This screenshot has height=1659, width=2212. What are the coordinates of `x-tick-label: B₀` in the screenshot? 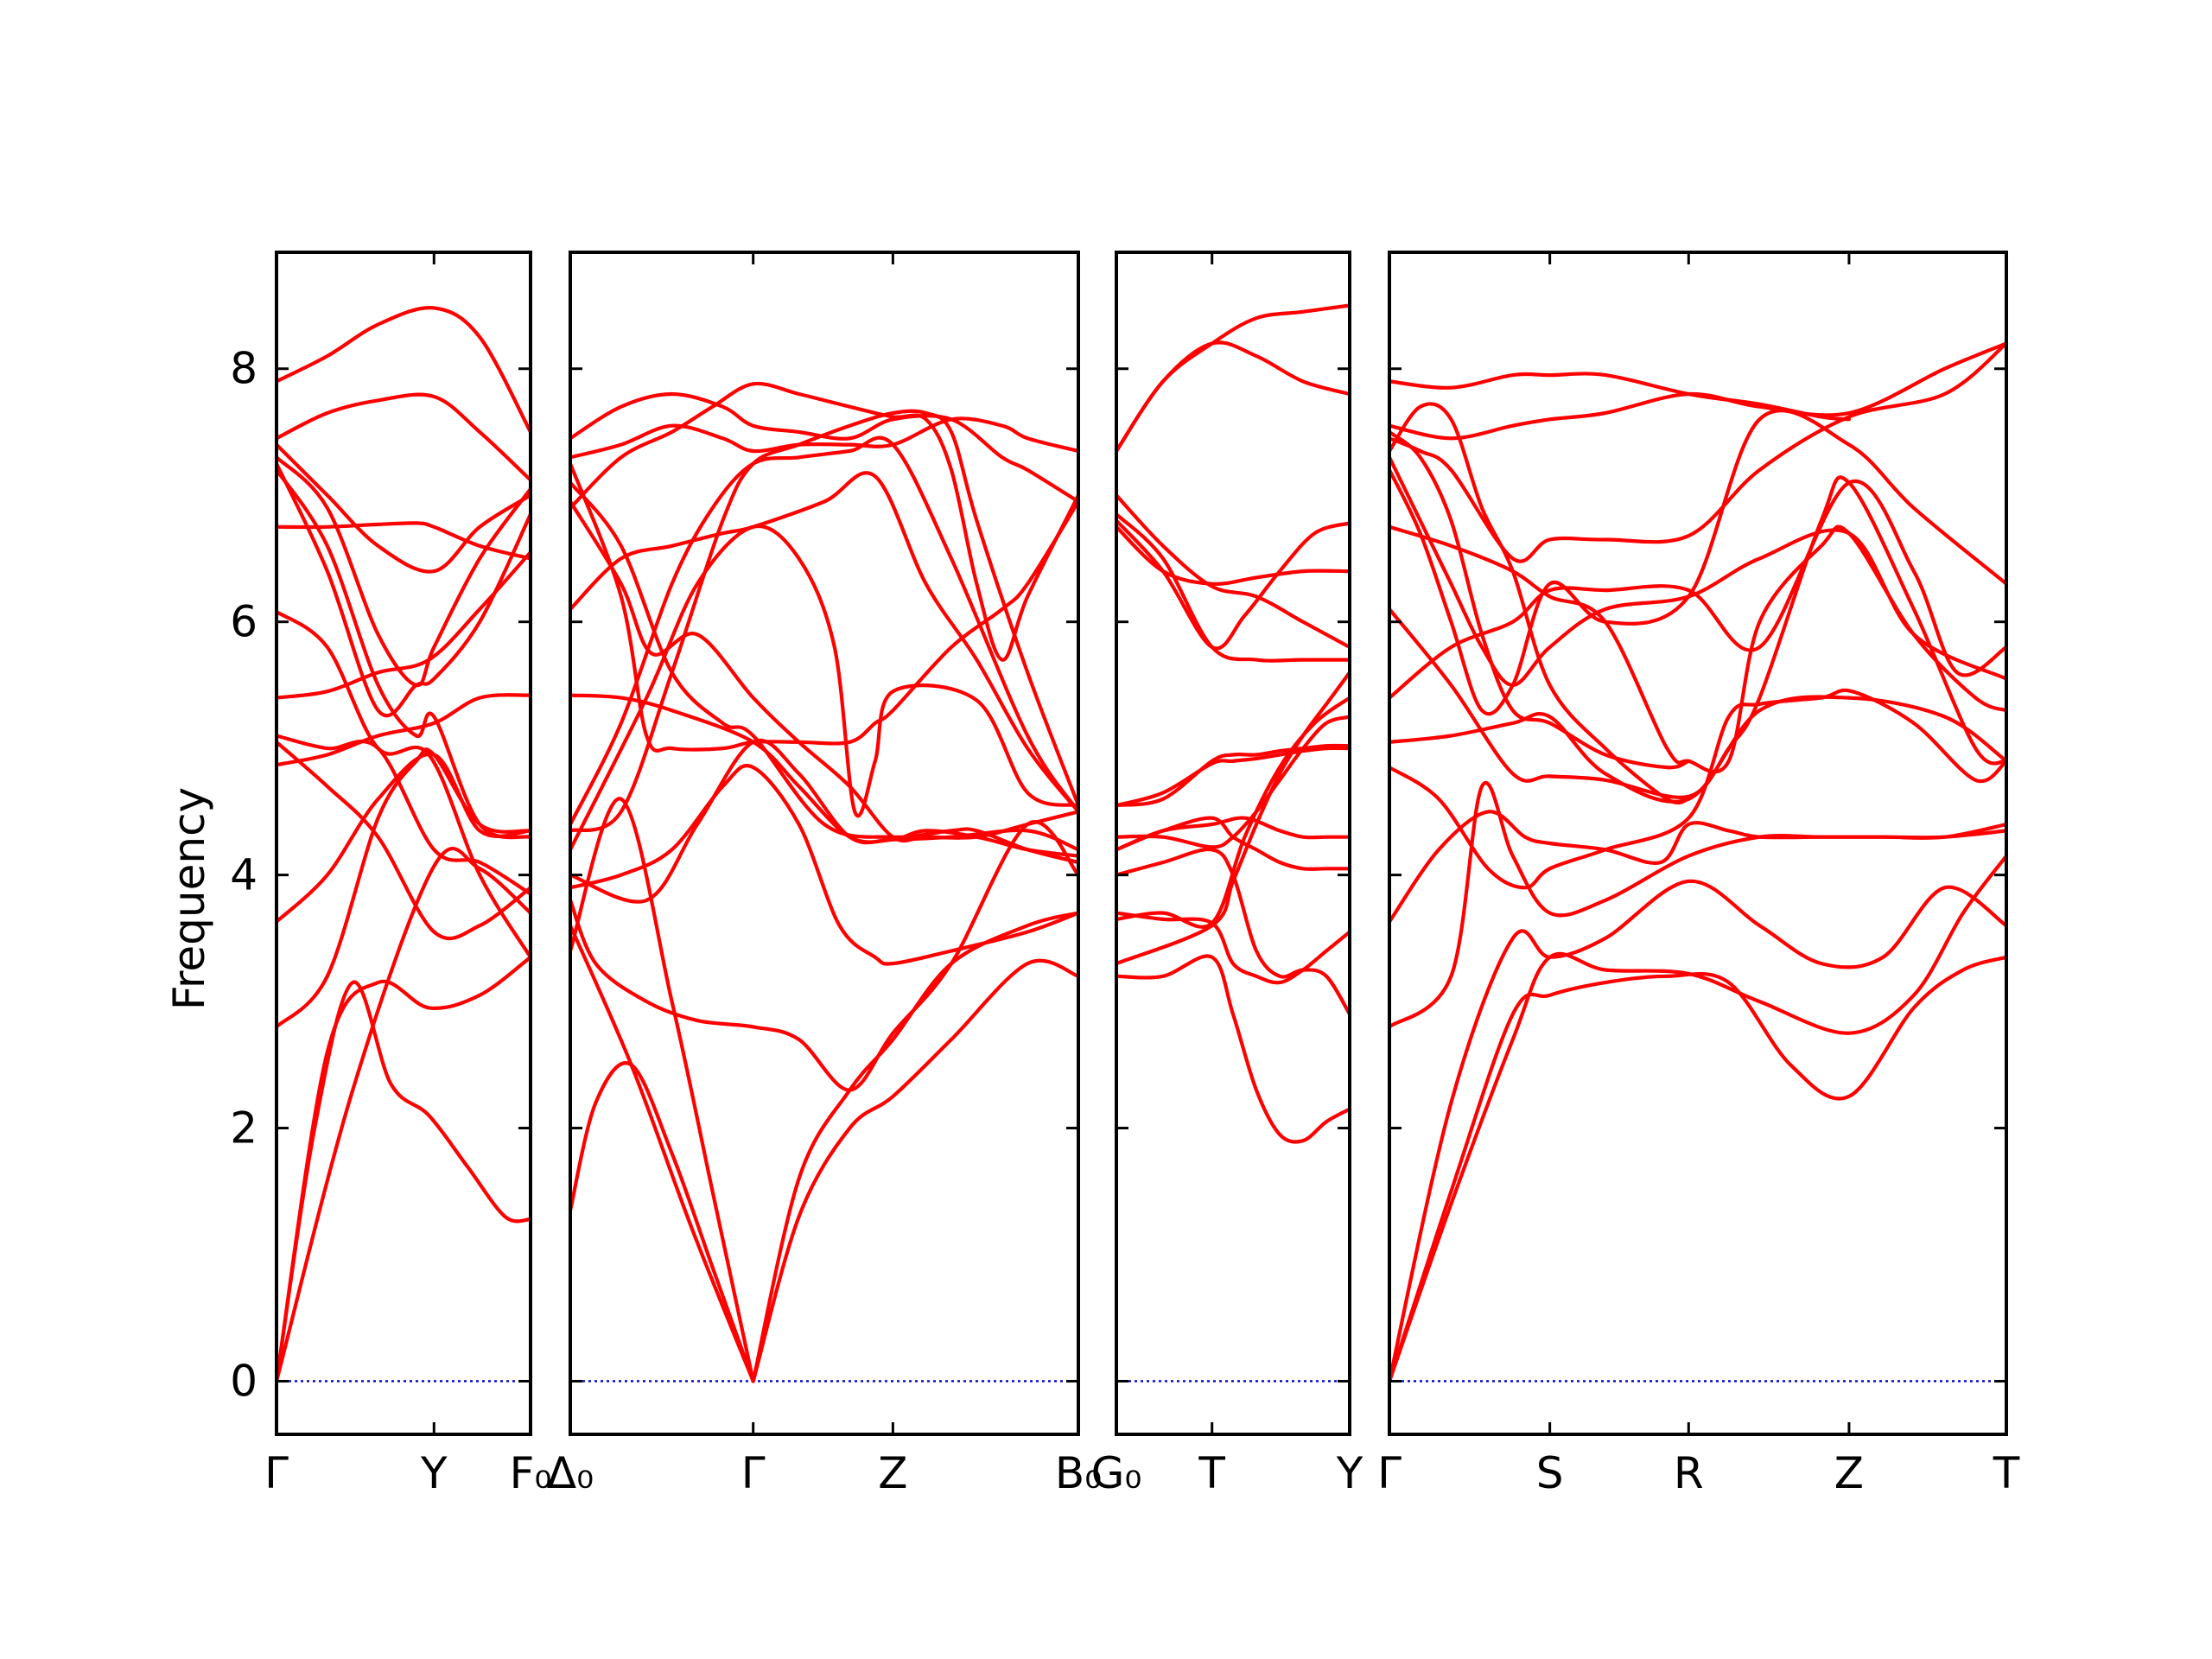 It's located at (1078, 1473).